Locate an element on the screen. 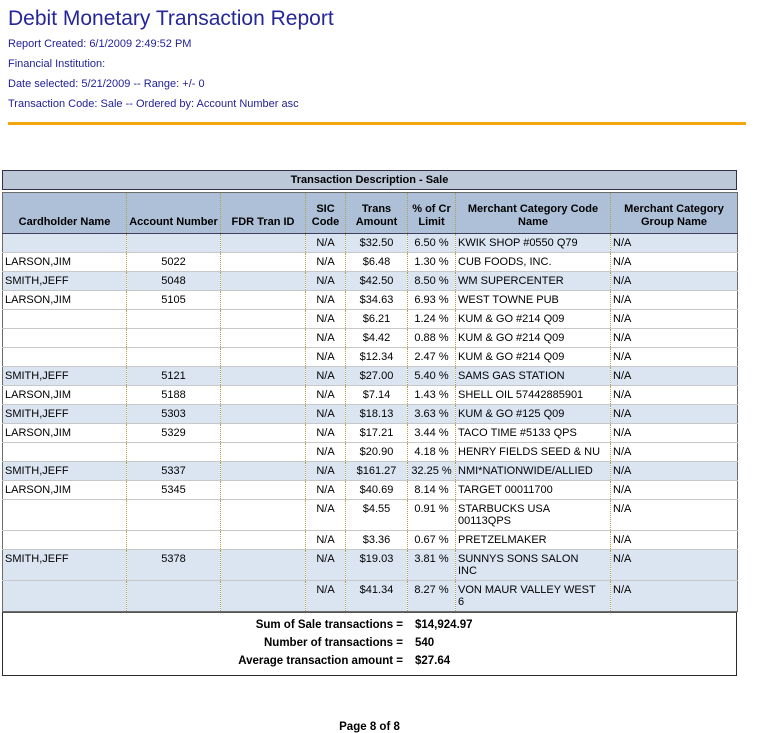  col-header-fdr-tran-id: FDR Tran ID is located at coordinates (263, 213).